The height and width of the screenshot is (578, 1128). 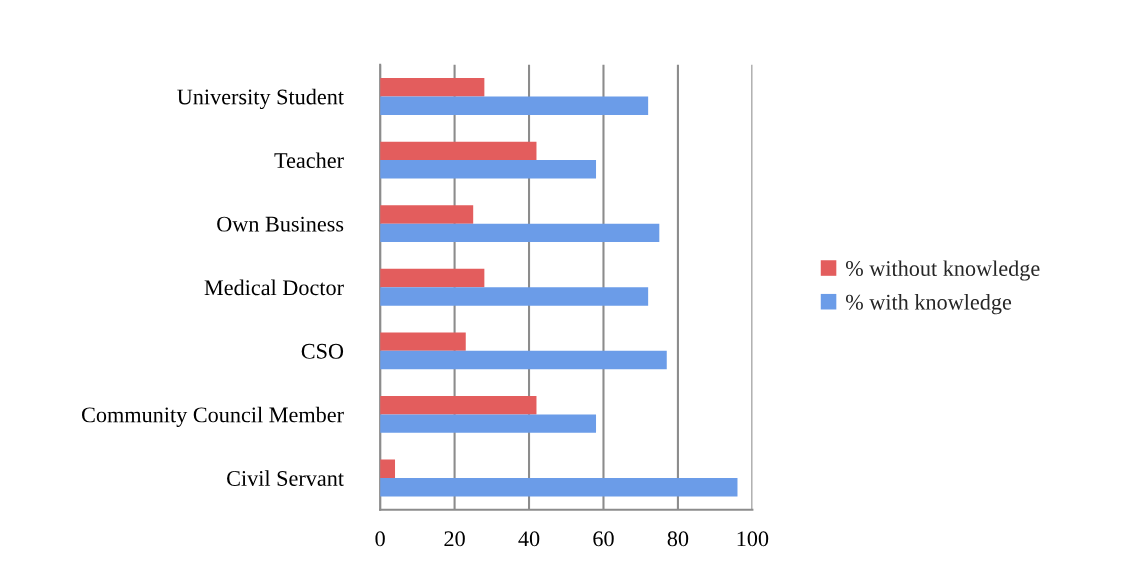 What do you see at coordinates (212, 416) in the screenshot?
I see `y-tick-label: Community Council Member` at bounding box center [212, 416].